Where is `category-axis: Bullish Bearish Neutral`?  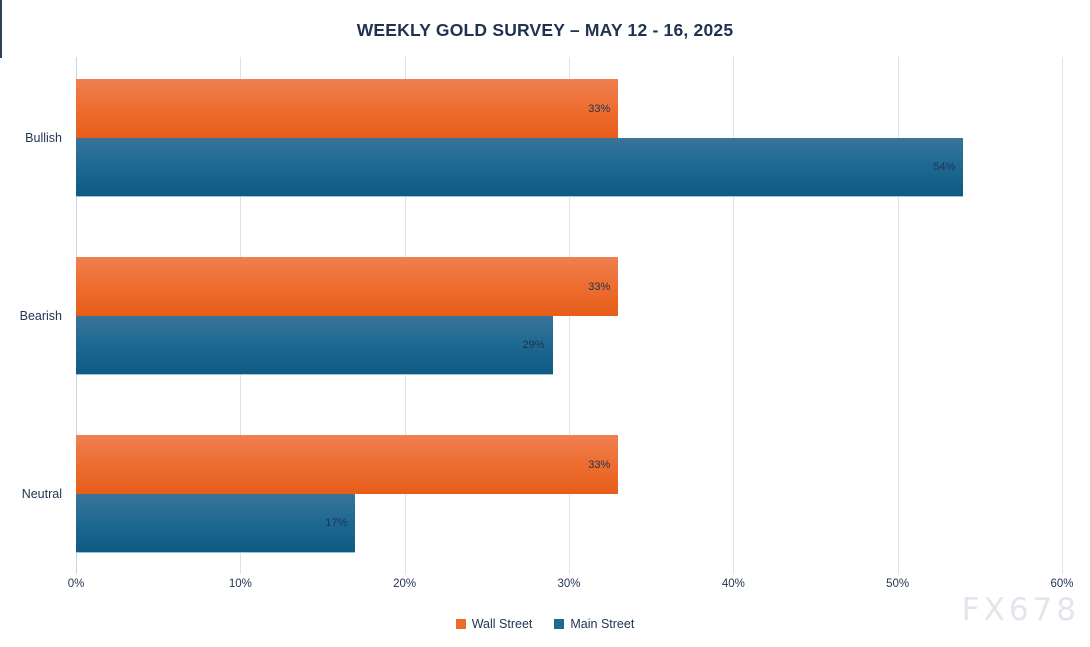 category-axis: Bullish Bearish Neutral is located at coordinates (38, 315).